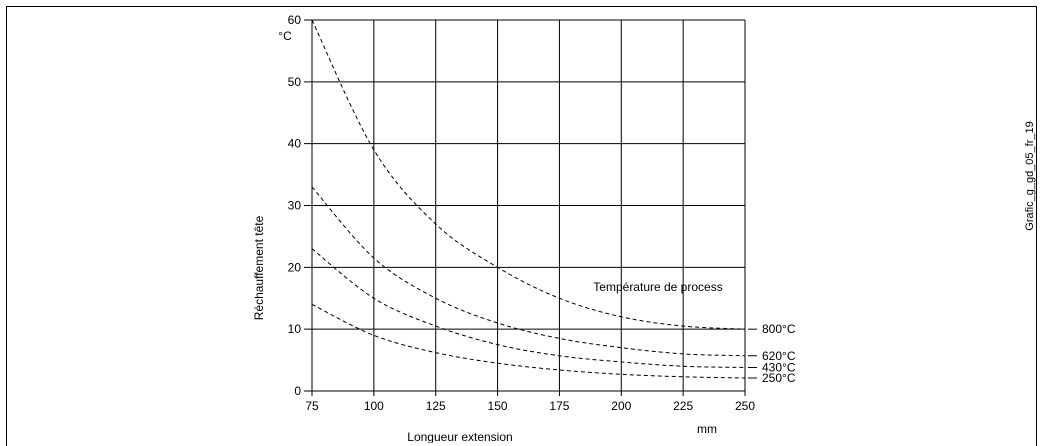 This screenshot has height=446, width=1043. I want to click on y-axis-label: Réchauffement tête, so click(259, 267).